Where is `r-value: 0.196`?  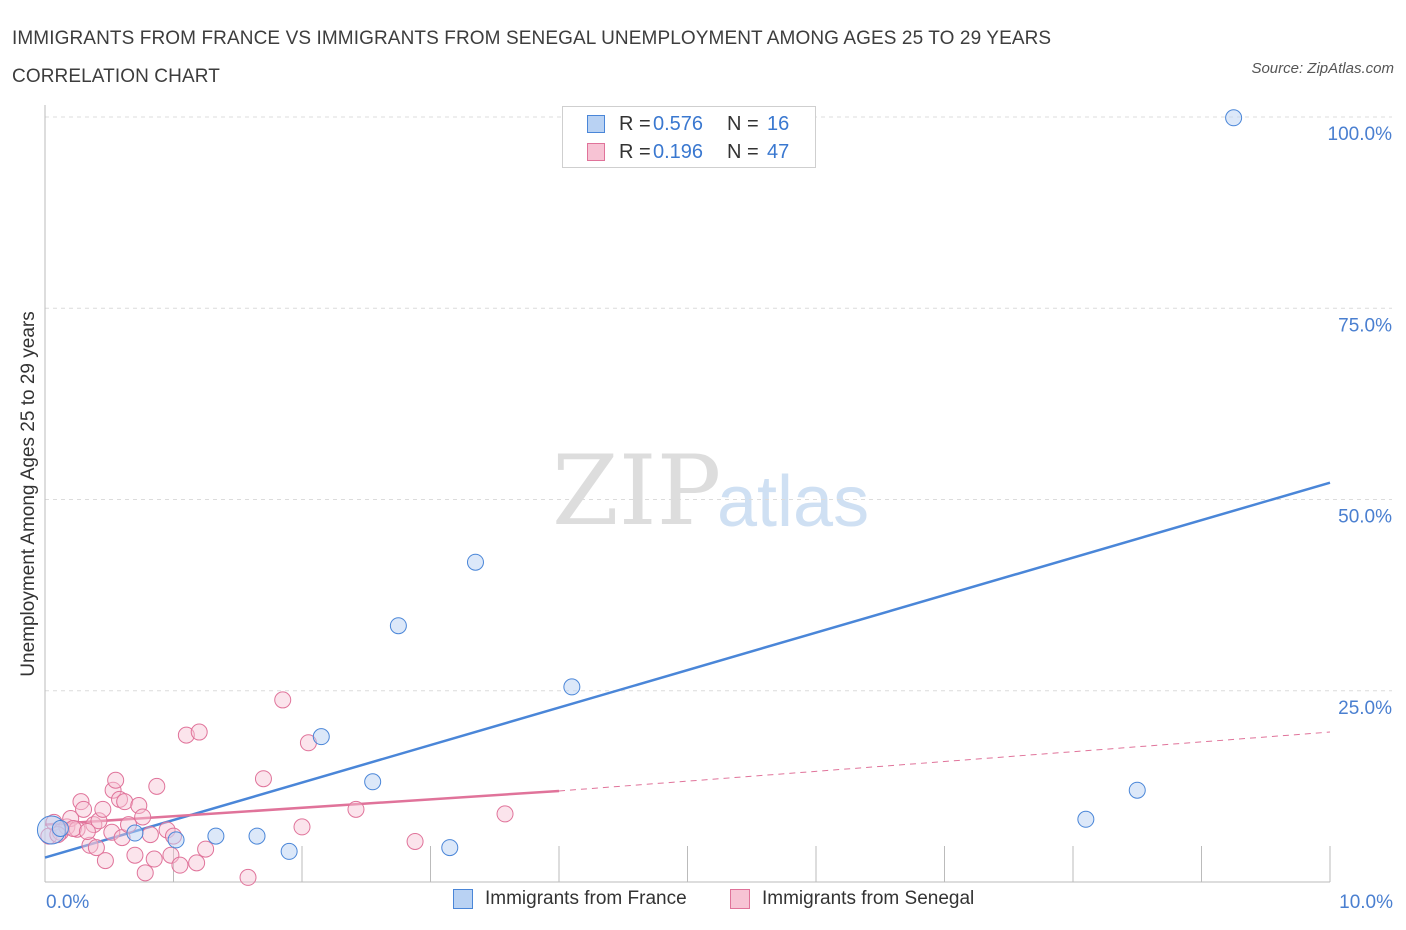
r-value: 0.196 is located at coordinates (678, 151).